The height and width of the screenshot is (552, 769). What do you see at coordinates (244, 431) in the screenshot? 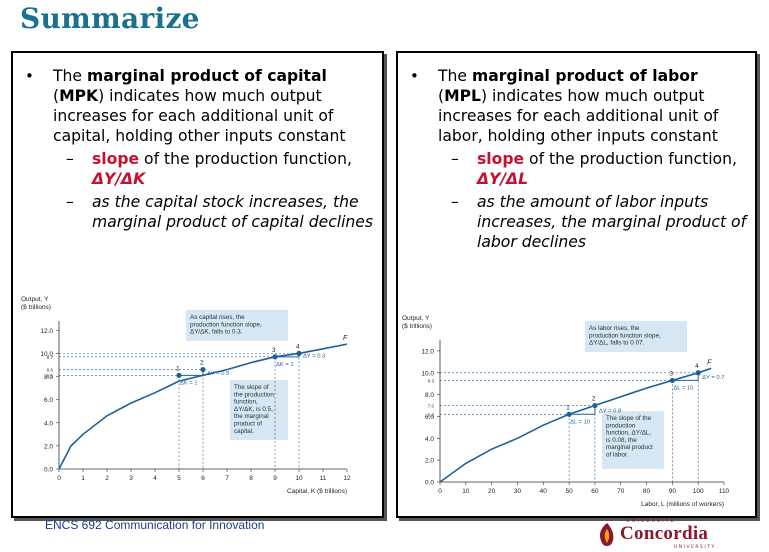
I see `annotation-text: capital.` at bounding box center [244, 431].